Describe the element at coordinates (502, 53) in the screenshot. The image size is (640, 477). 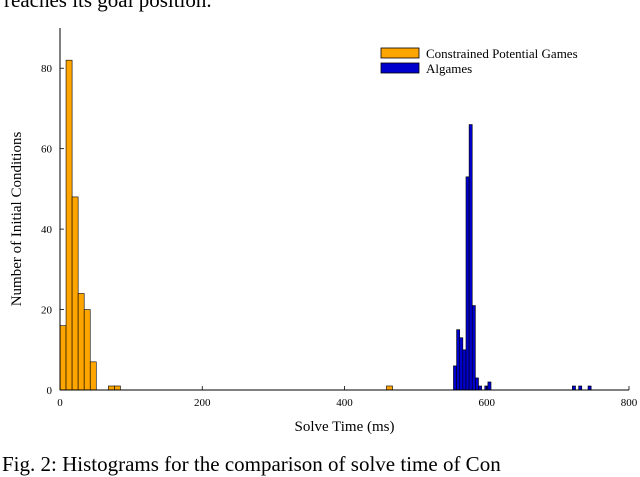
I see `legend-label-cpg: Constrained Potential Games` at that location.